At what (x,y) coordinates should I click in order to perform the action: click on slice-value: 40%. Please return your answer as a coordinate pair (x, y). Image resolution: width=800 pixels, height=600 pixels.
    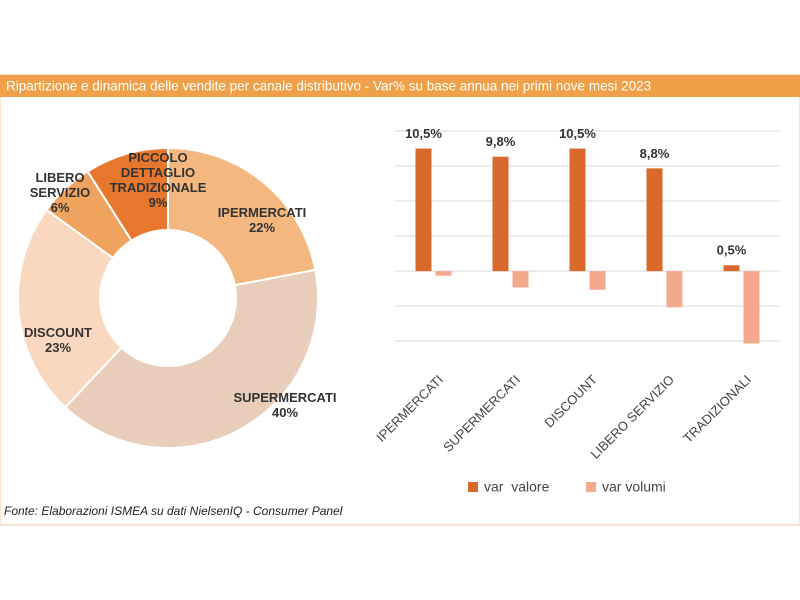
    Looking at the image, I should click on (285, 412).